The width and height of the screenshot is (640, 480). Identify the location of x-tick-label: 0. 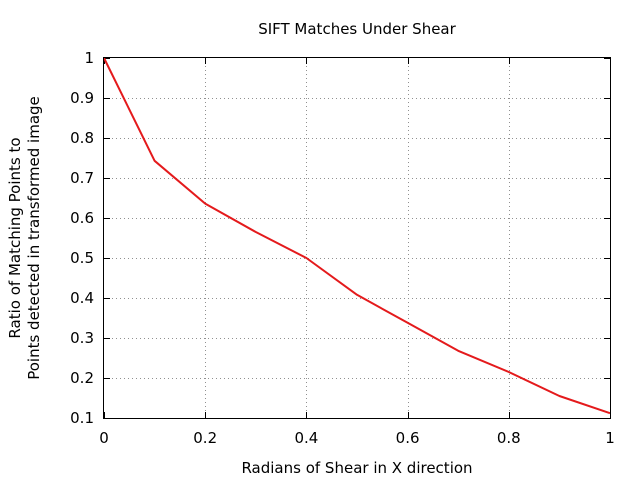
(104, 438).